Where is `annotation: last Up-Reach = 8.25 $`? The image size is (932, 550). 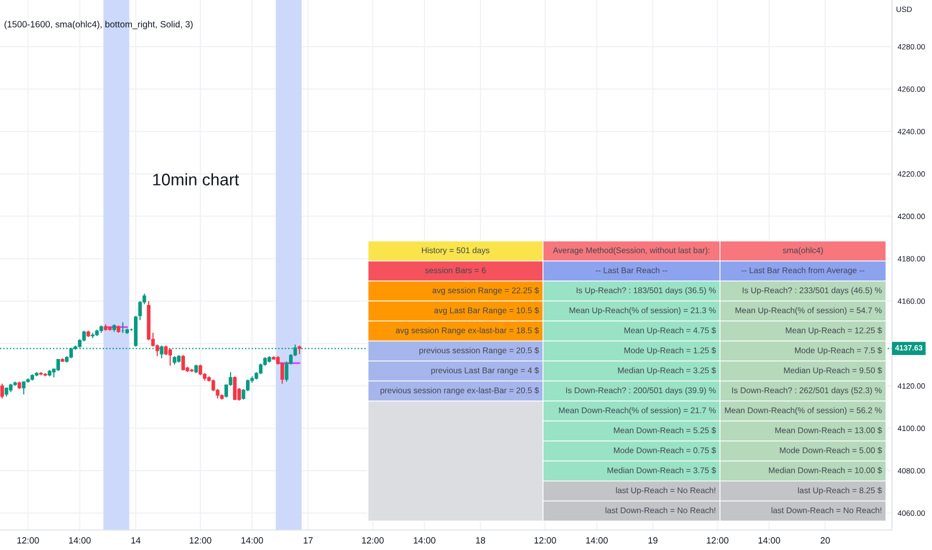 annotation: last Up-Reach = 8.25 $ is located at coordinates (840, 491).